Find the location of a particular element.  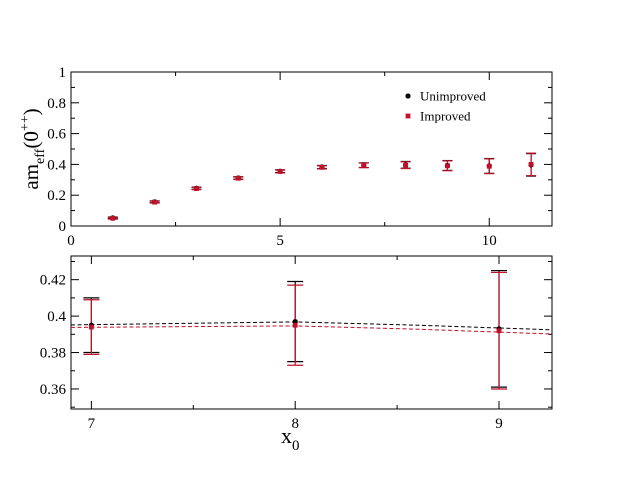

top-panel-y-tick-label: 0.8 is located at coordinates (56, 104).